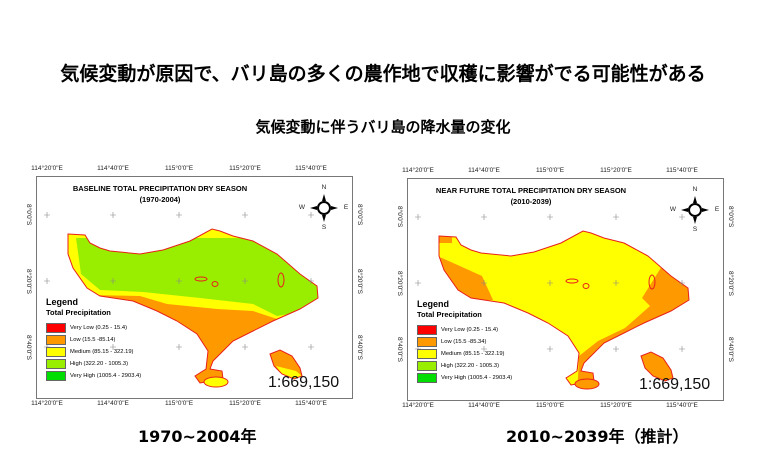  Describe the element at coordinates (616, 170) in the screenshot. I see `lon-label-top: 115°20'0"E` at that location.